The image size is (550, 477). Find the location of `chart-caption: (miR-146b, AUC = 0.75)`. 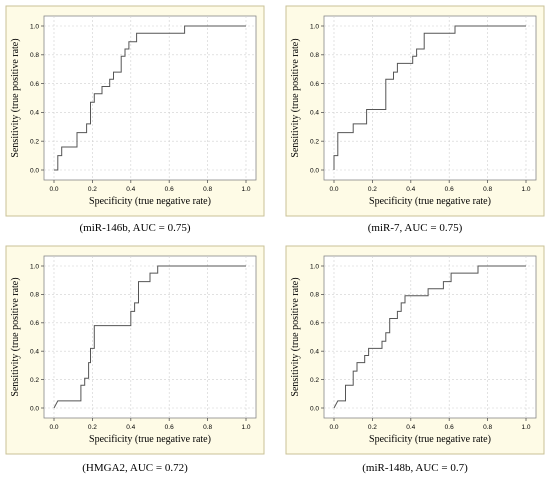

chart-caption: (miR-146b, AUC = 0.75) is located at coordinates (135, 228).